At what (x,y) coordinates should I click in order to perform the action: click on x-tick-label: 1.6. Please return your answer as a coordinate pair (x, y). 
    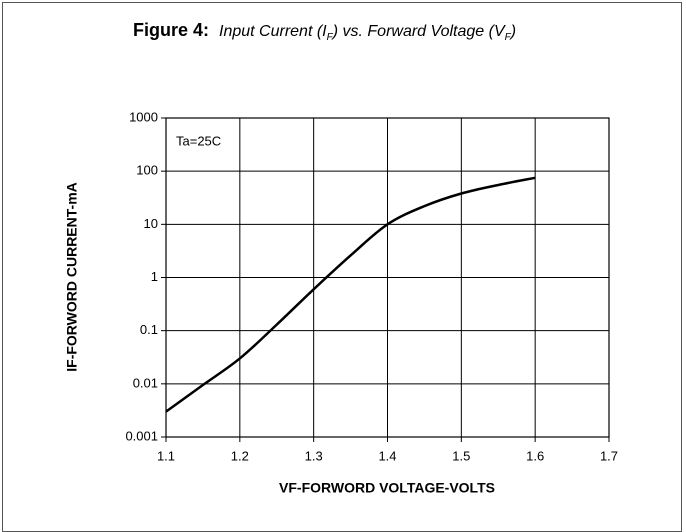
    Looking at the image, I should click on (535, 455).